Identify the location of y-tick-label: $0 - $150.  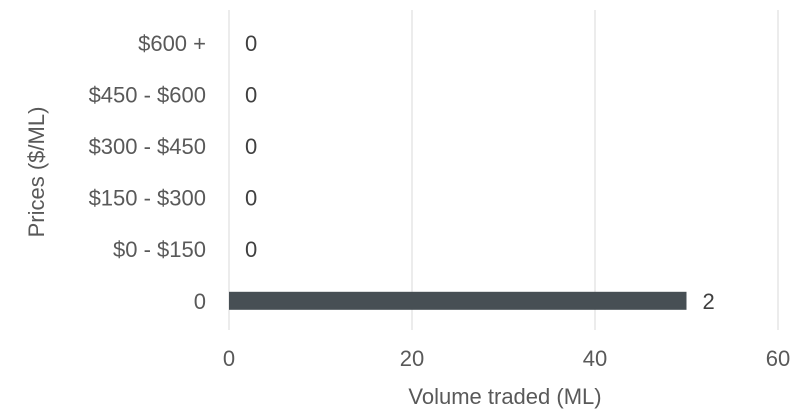
(159, 249).